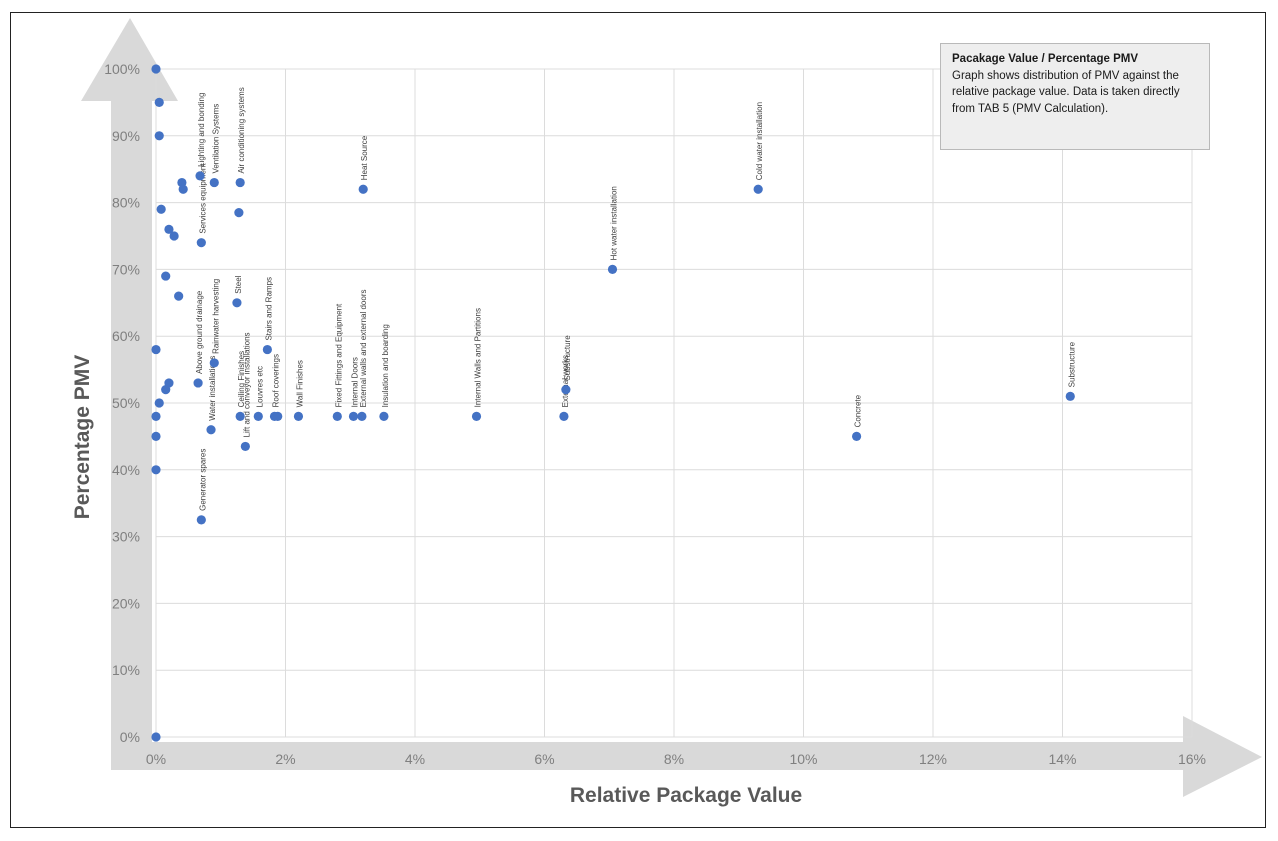 The height and width of the screenshot is (841, 1278). I want to click on data-label: Lift and conveyor installations, so click(246, 384).